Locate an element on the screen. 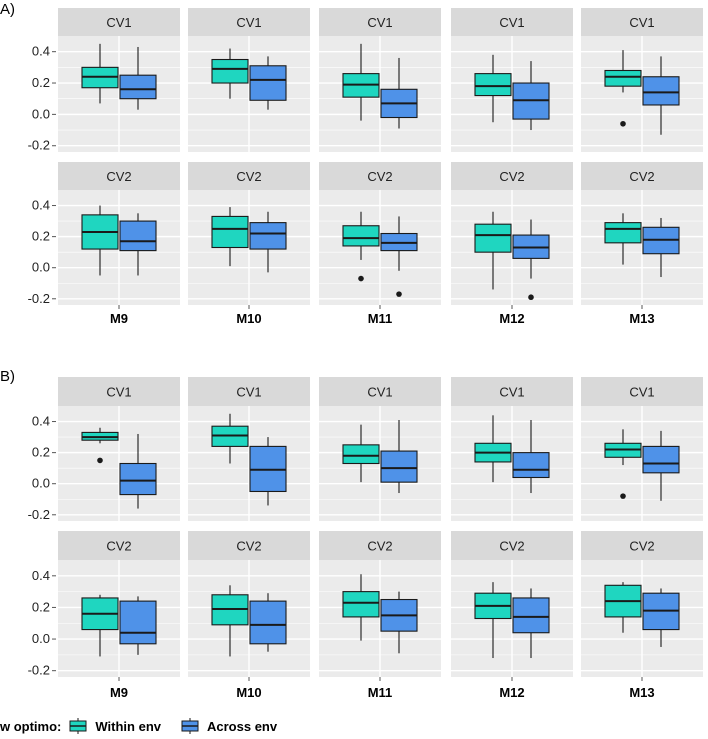 The width and height of the screenshot is (708, 739). box-m11-cv1-within-env is located at coordinates (361, 453).